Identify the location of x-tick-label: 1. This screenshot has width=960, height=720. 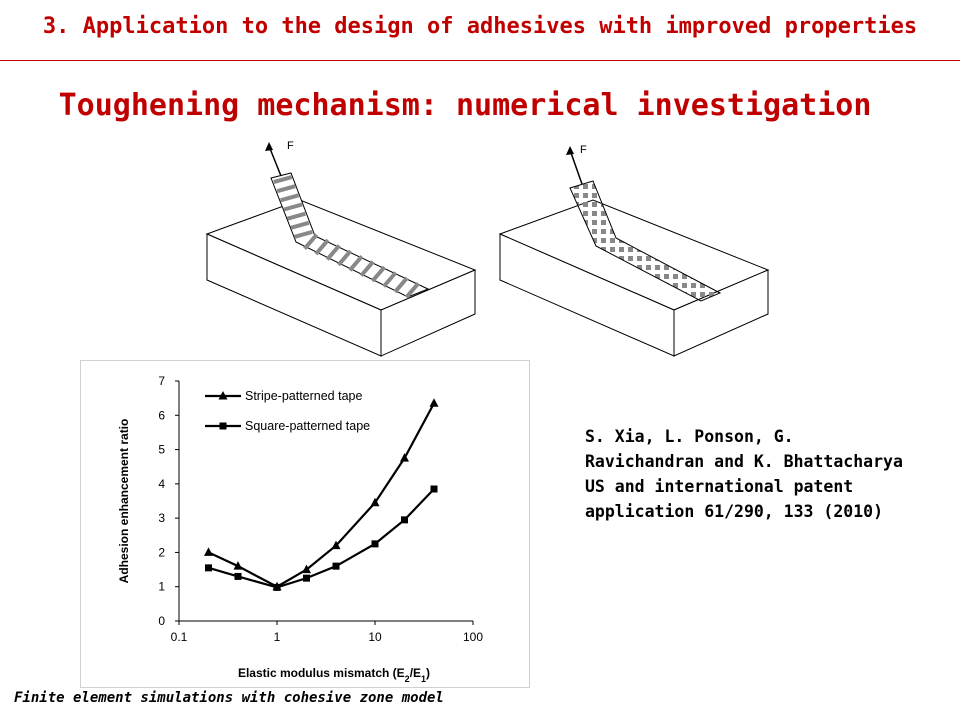
(277, 637).